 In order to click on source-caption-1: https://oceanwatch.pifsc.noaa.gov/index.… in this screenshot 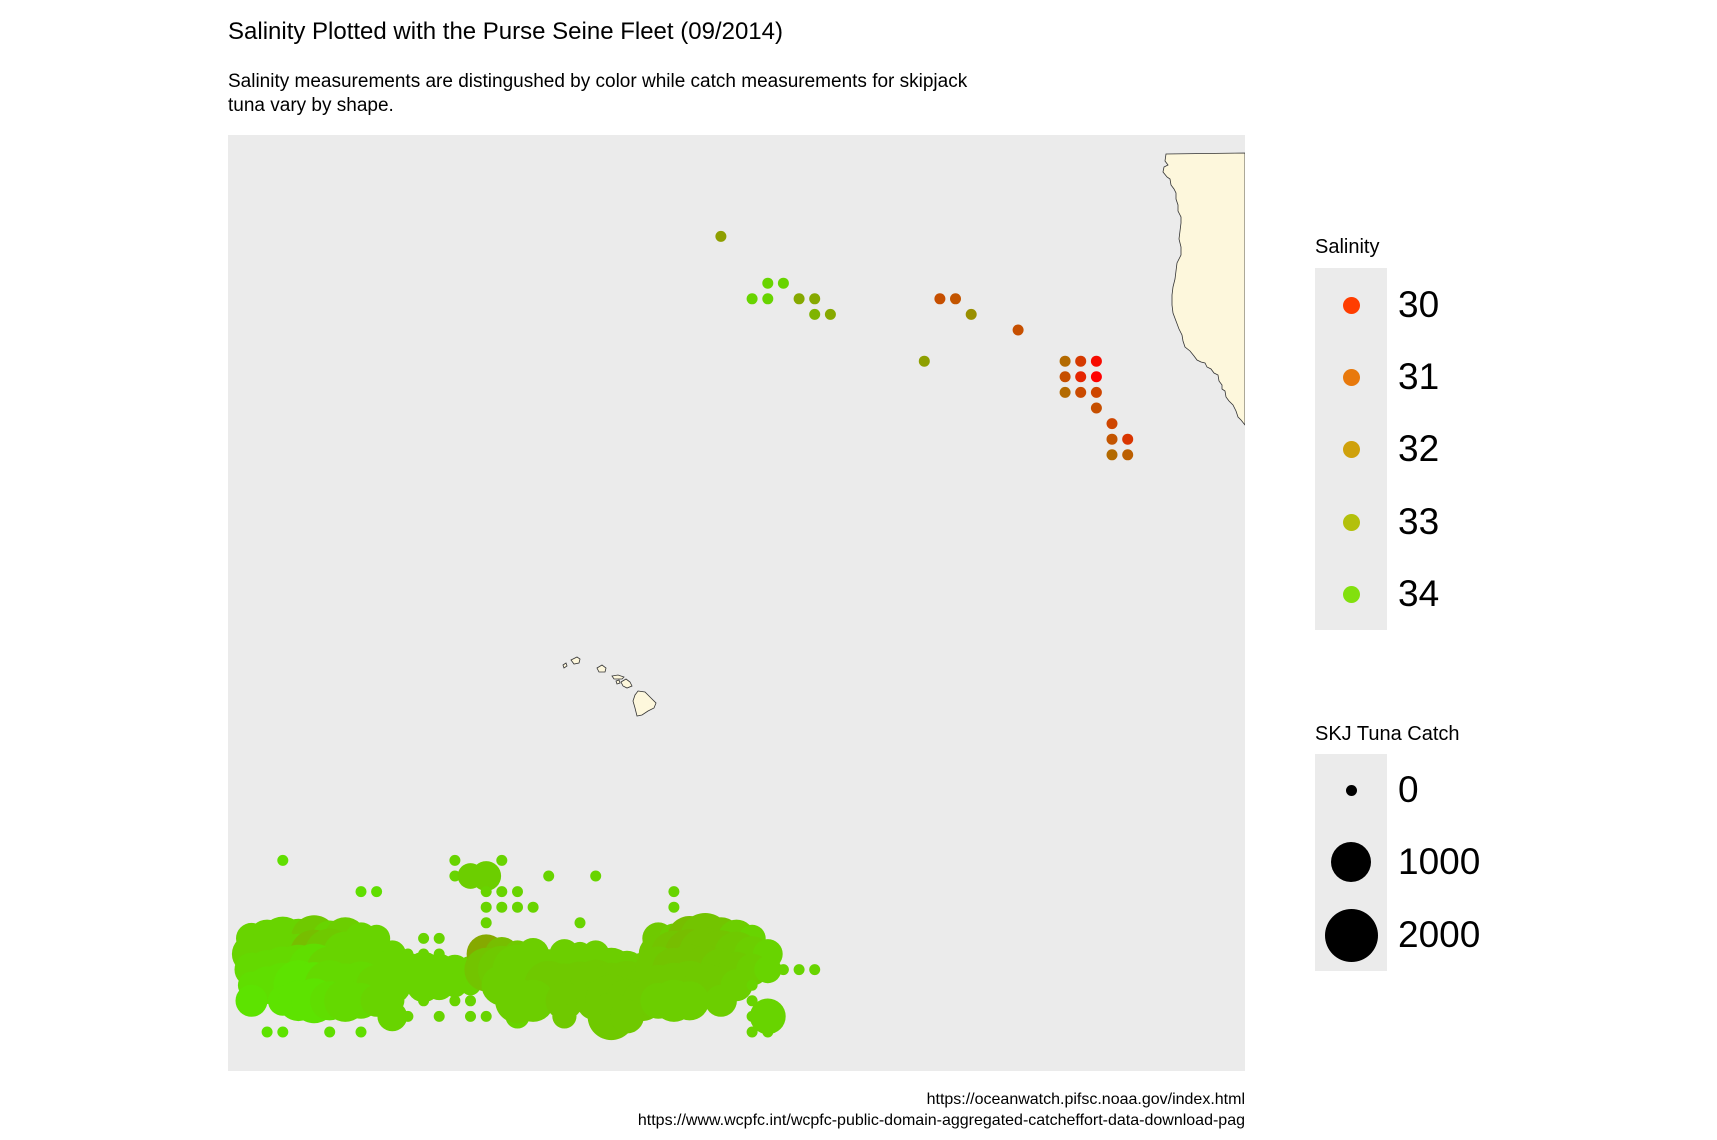, I will do `click(1085, 1099)`.